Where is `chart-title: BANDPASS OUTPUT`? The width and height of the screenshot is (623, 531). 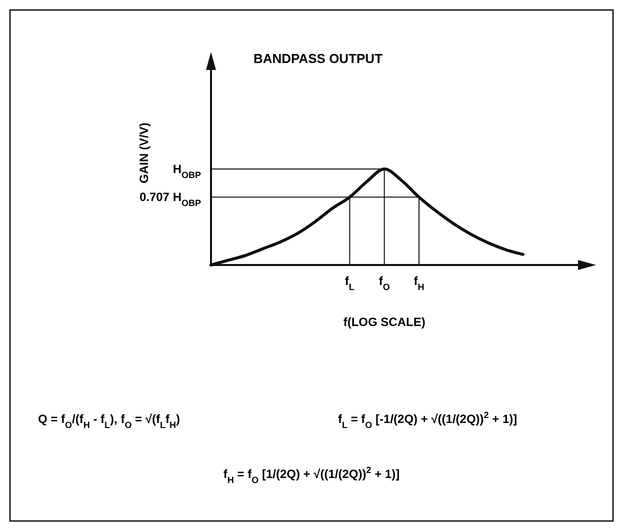 chart-title: BANDPASS OUTPUT is located at coordinates (318, 58).